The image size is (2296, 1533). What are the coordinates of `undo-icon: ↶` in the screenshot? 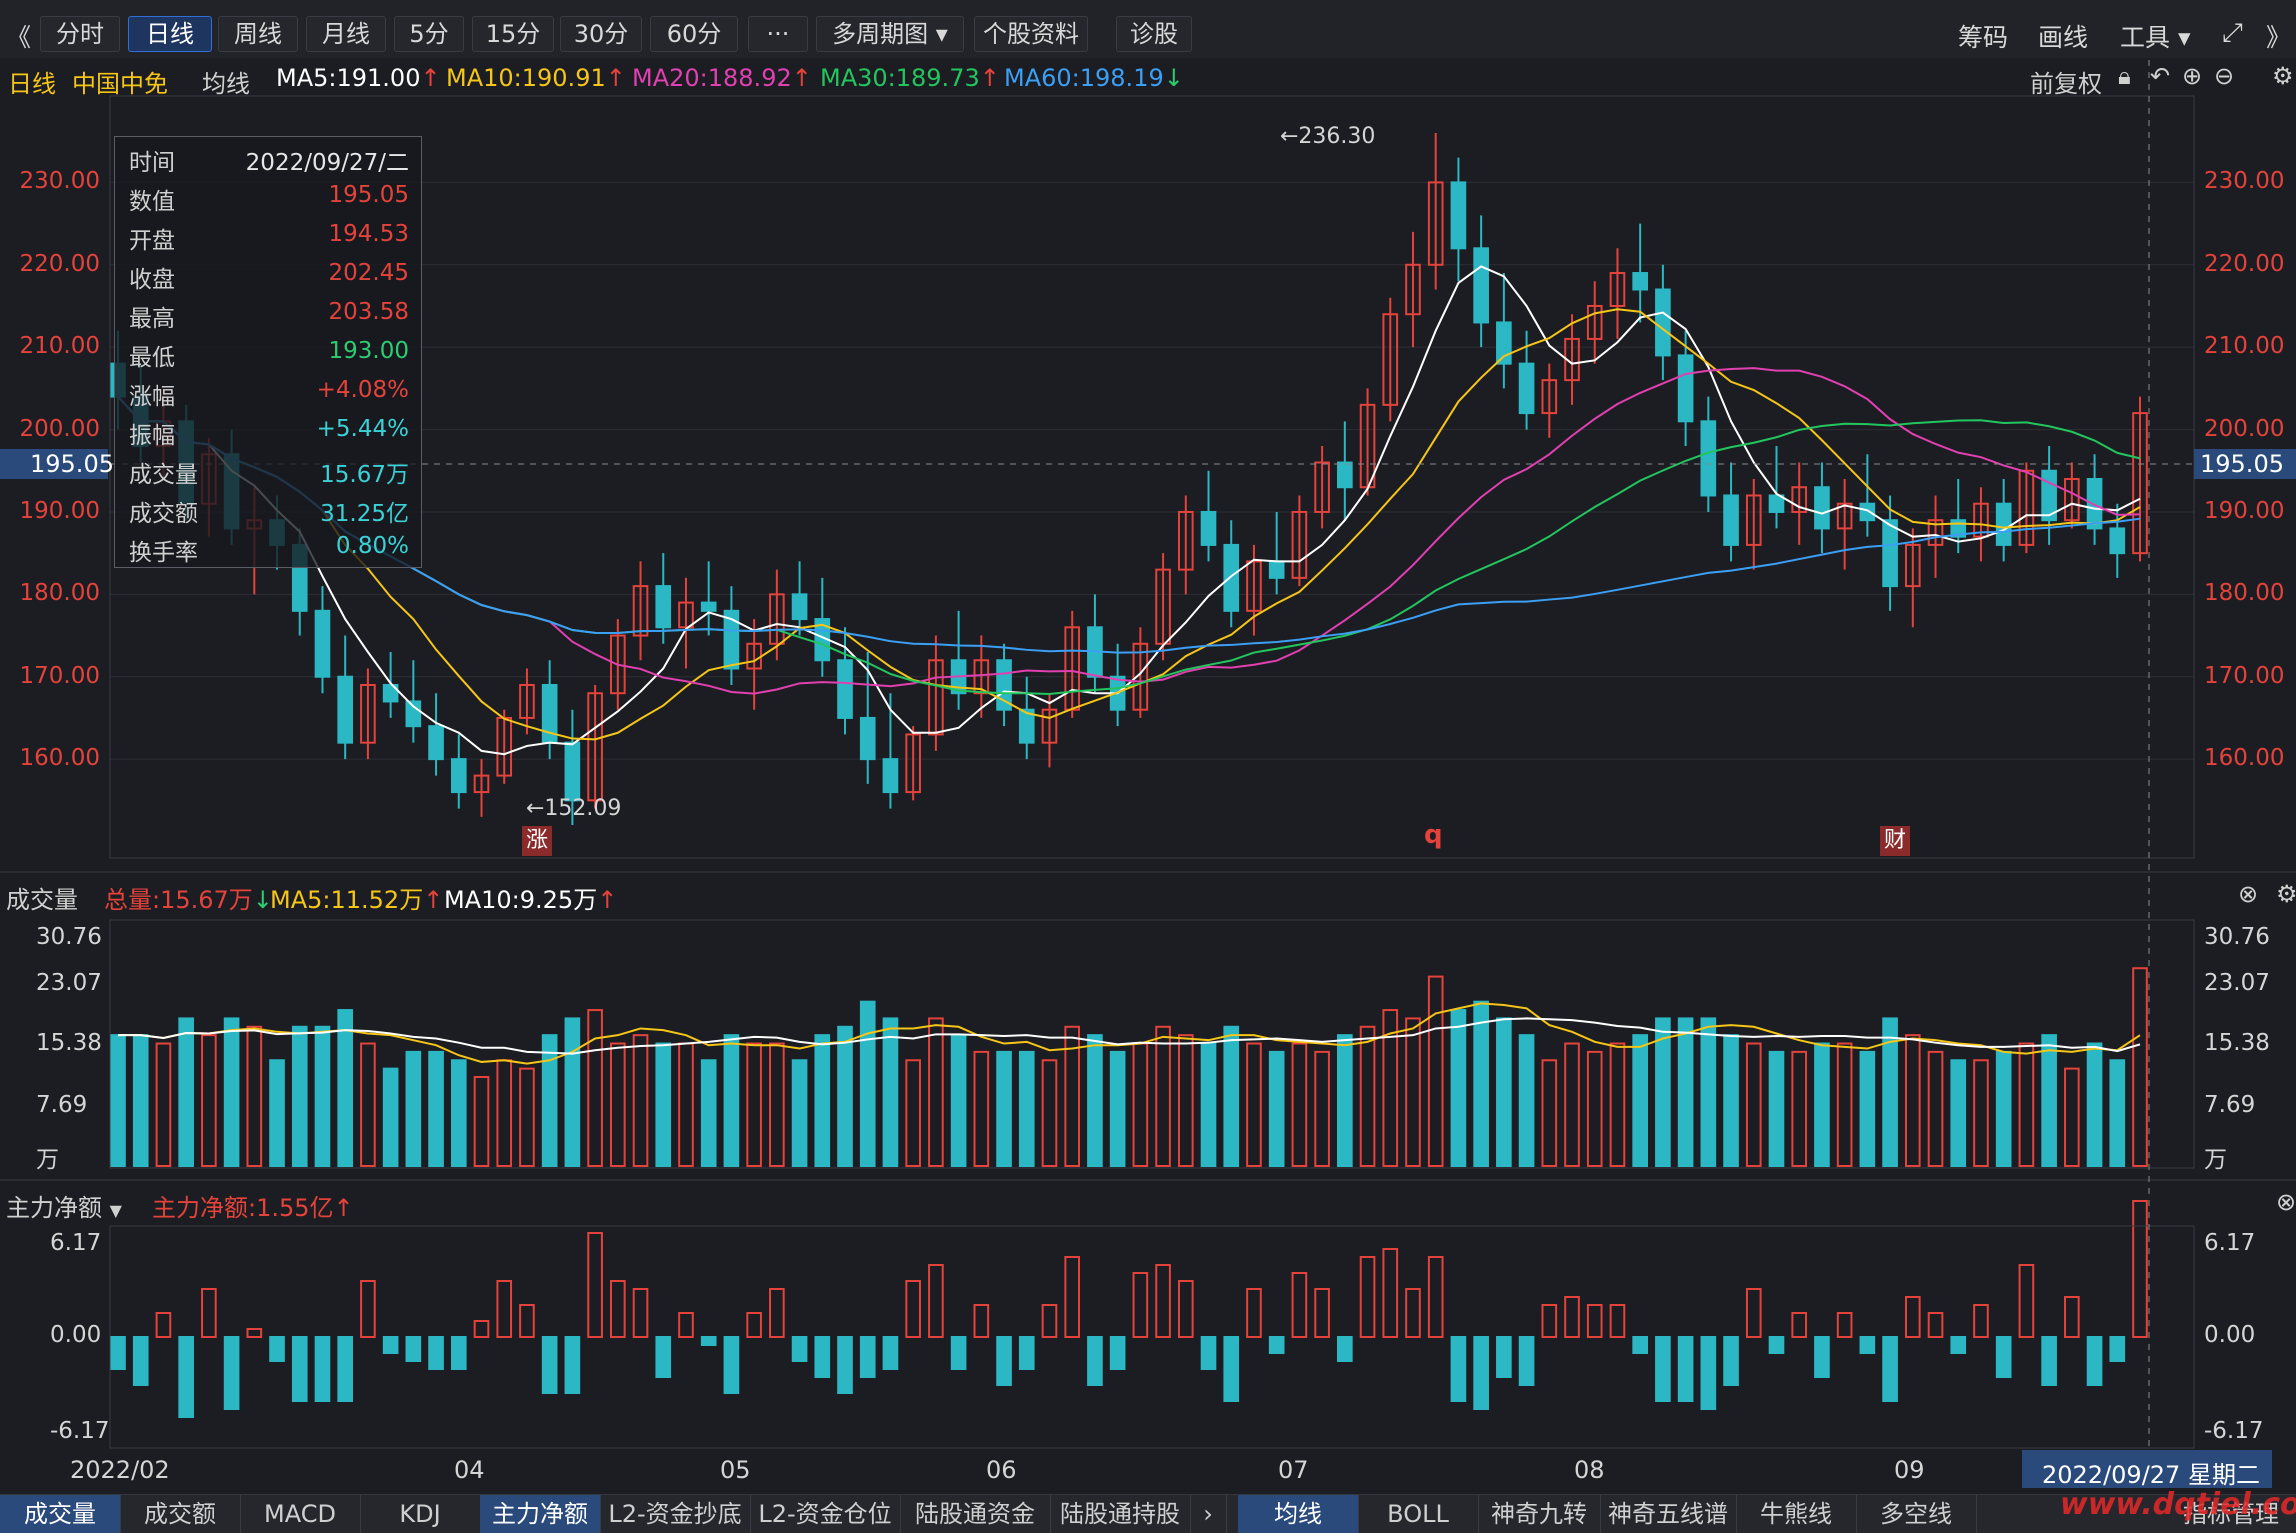 It's located at (2160, 76).